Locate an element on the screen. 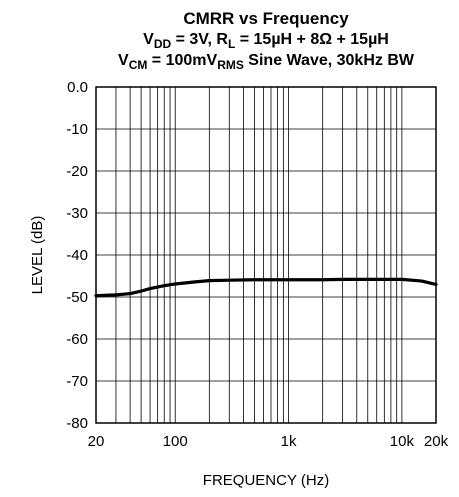 The width and height of the screenshot is (459, 497). y-tick-label: -80 is located at coordinates (77, 423).